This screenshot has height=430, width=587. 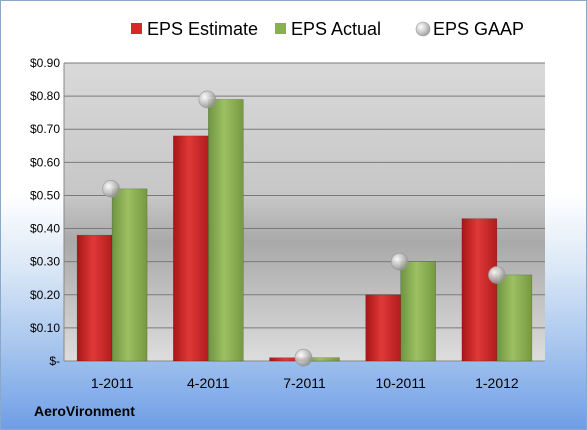 I want to click on bar-eps-estimate-1-2012, so click(x=479, y=290).